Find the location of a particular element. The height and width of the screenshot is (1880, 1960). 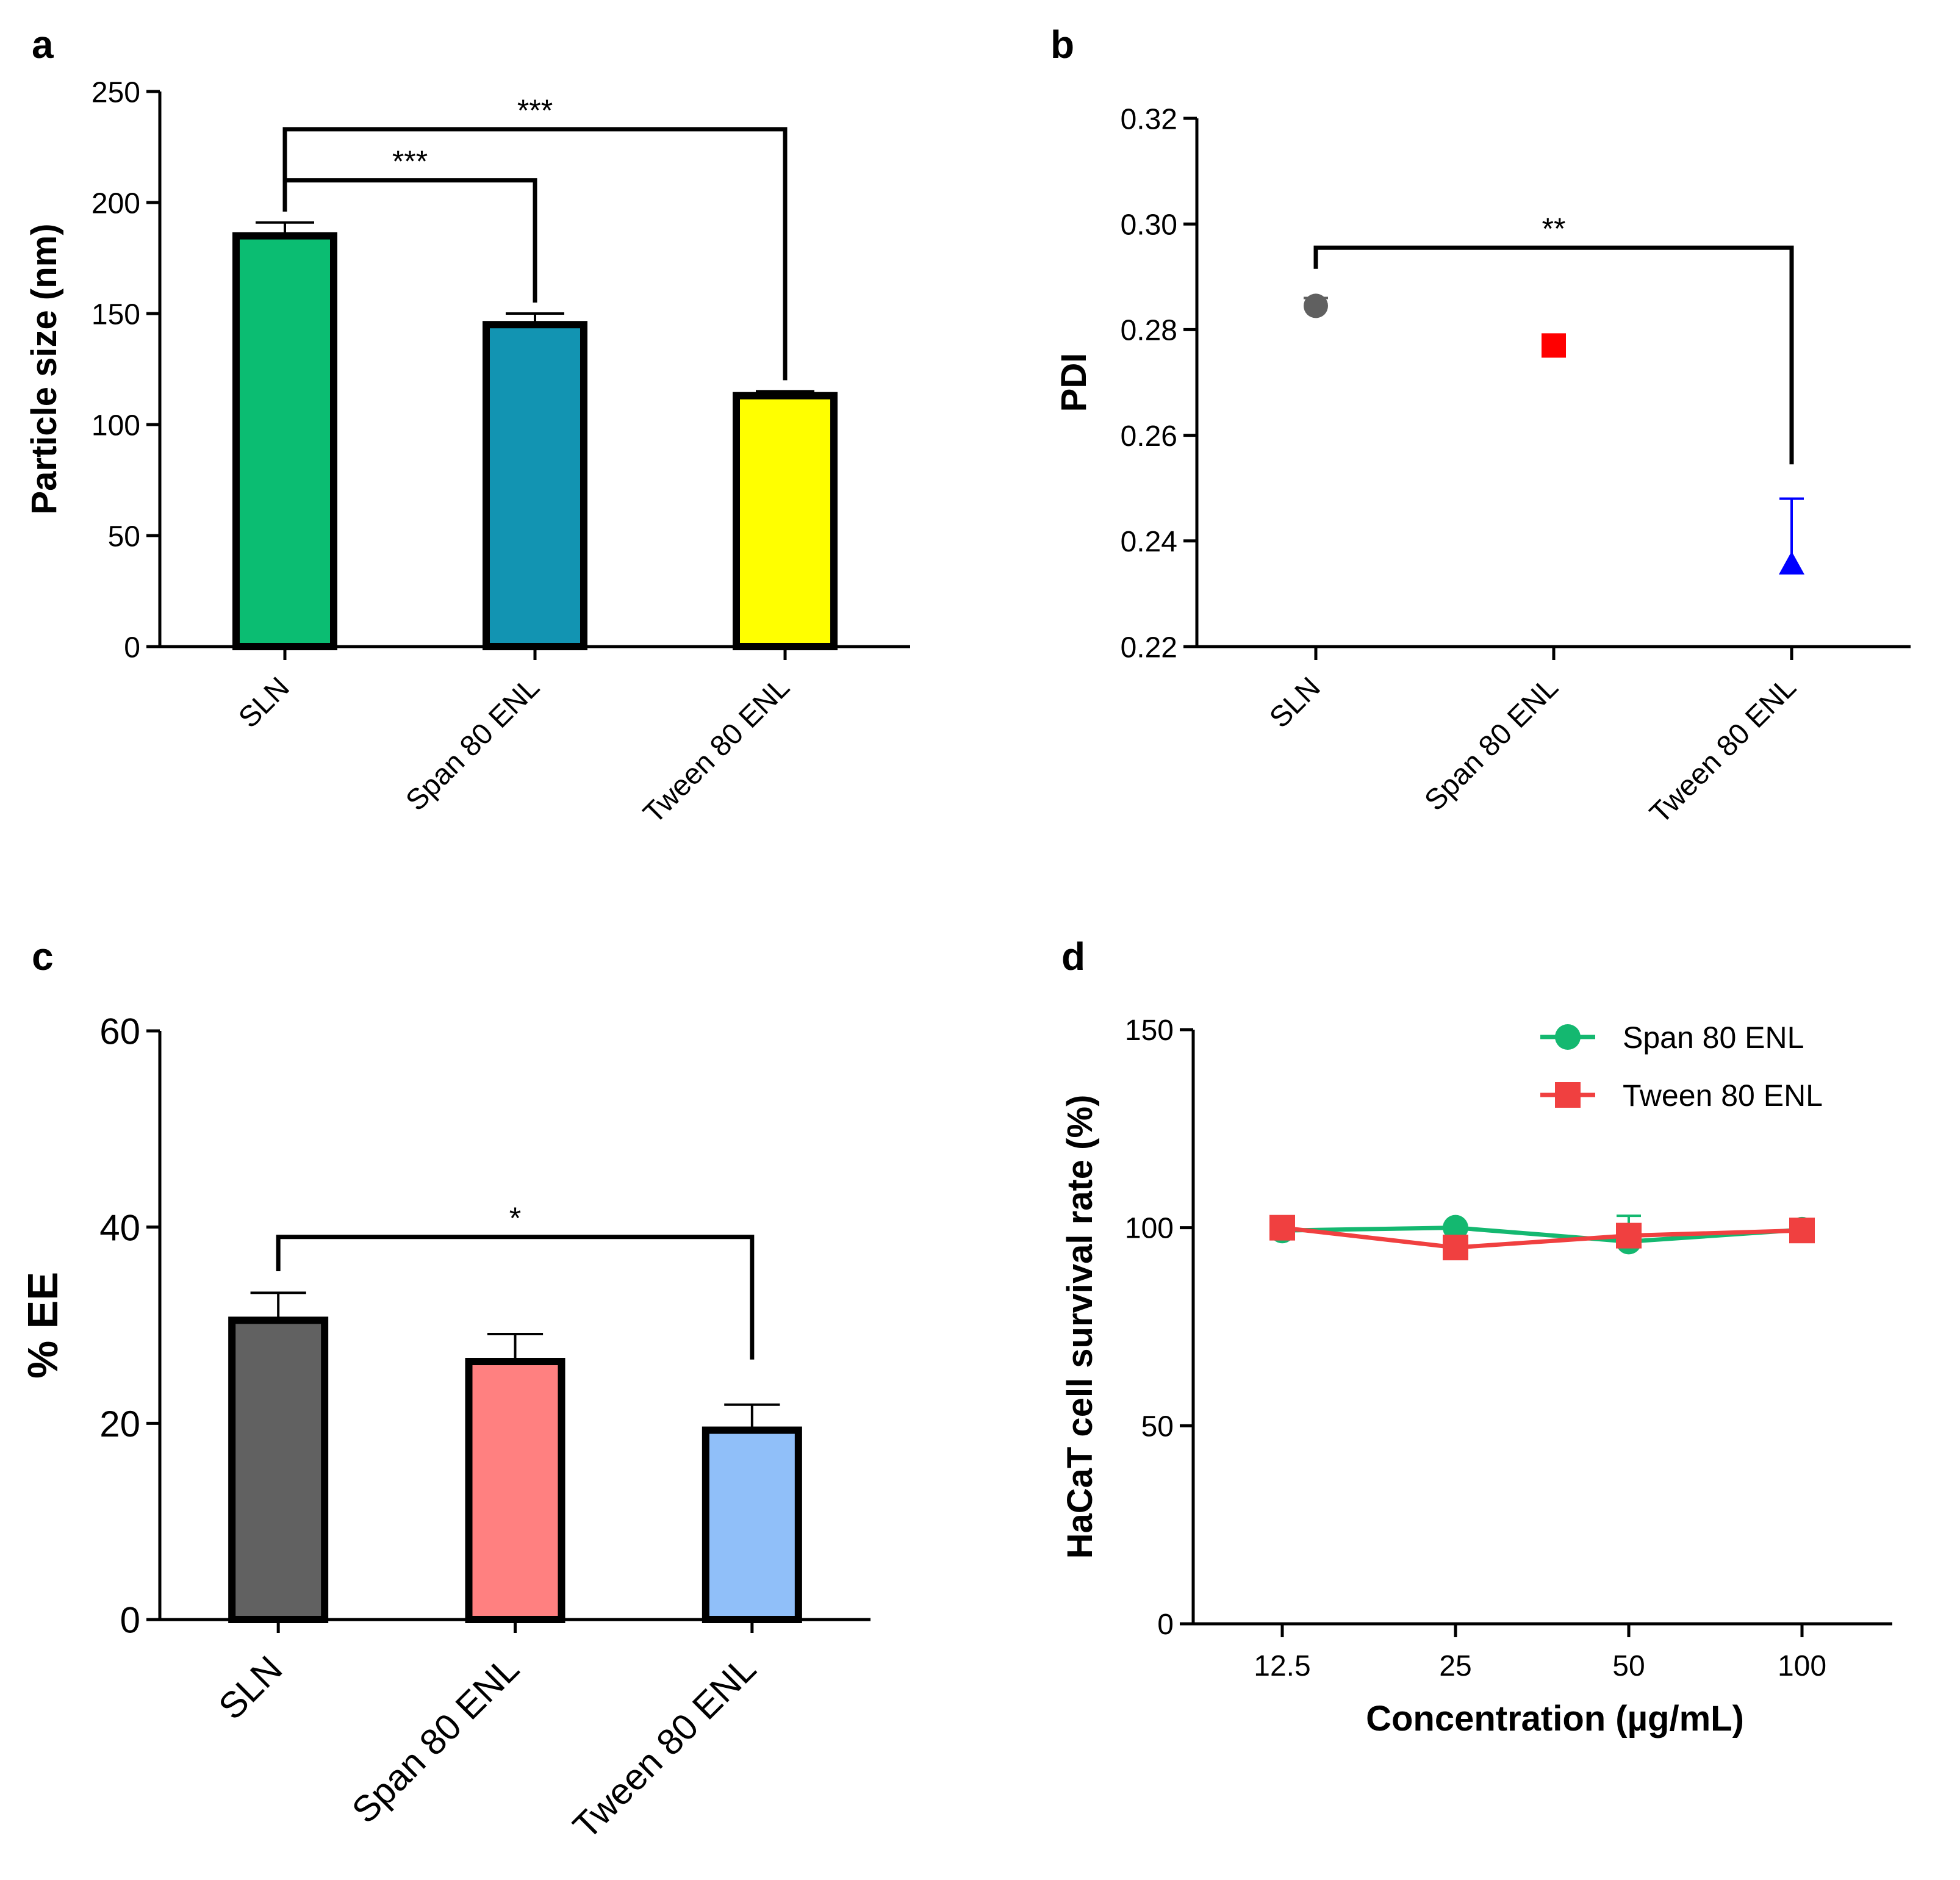

legend-label: Span 80 ENL is located at coordinates (1713, 1038).